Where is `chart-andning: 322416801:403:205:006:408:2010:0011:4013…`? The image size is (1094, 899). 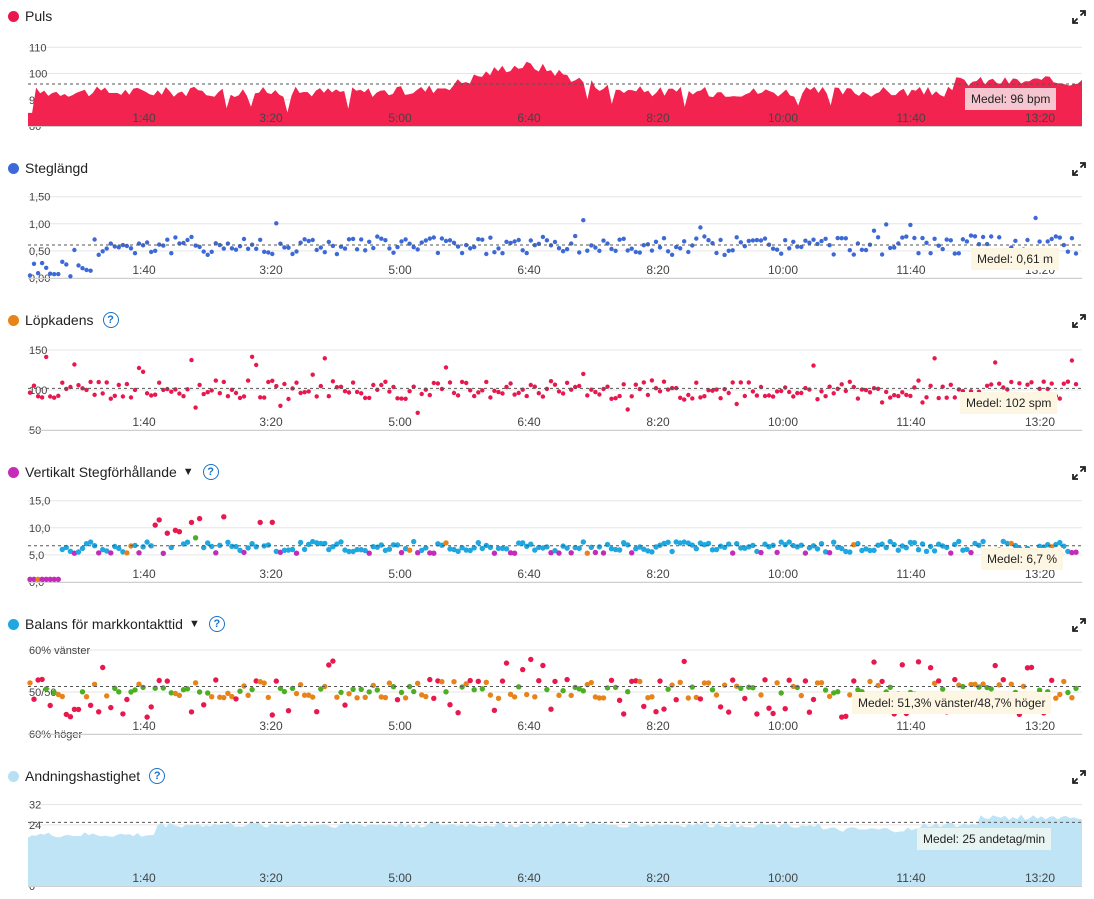
chart-andning: 322416801:403:205:006:408:2010:0011:4013… is located at coordinates (555, 846).